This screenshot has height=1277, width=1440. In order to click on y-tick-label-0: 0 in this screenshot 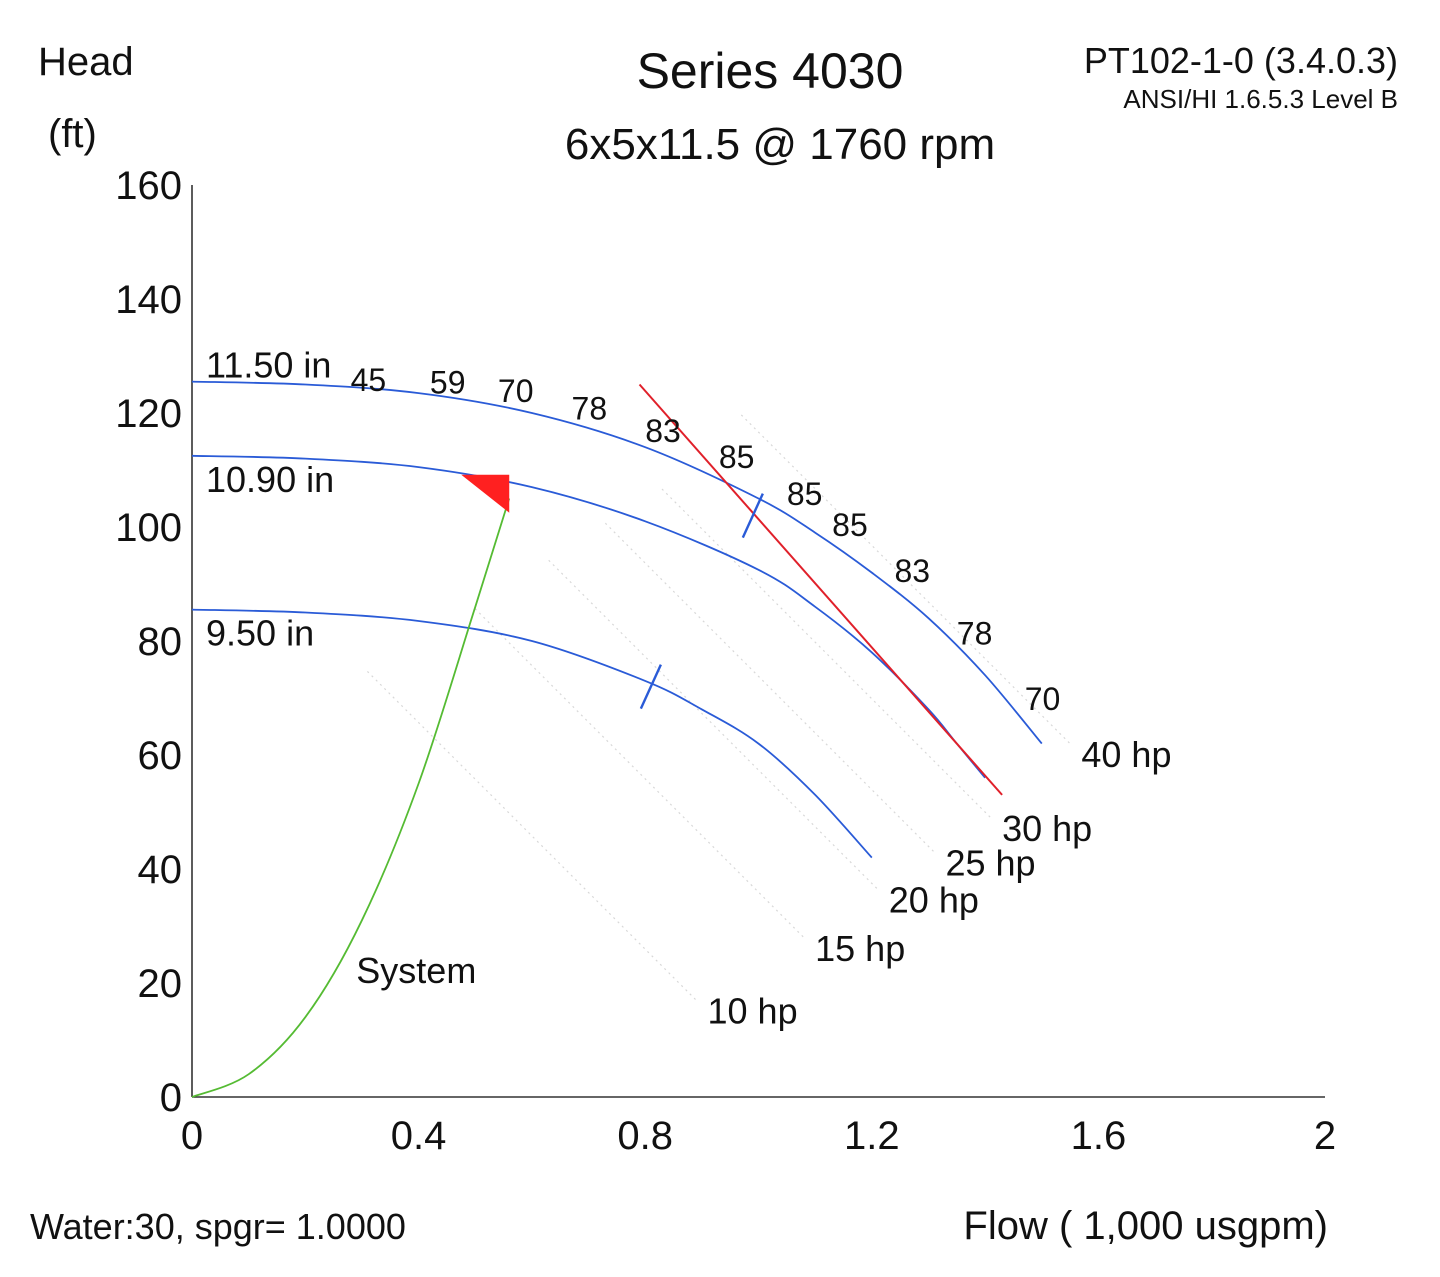, I will do `click(171, 1098)`.